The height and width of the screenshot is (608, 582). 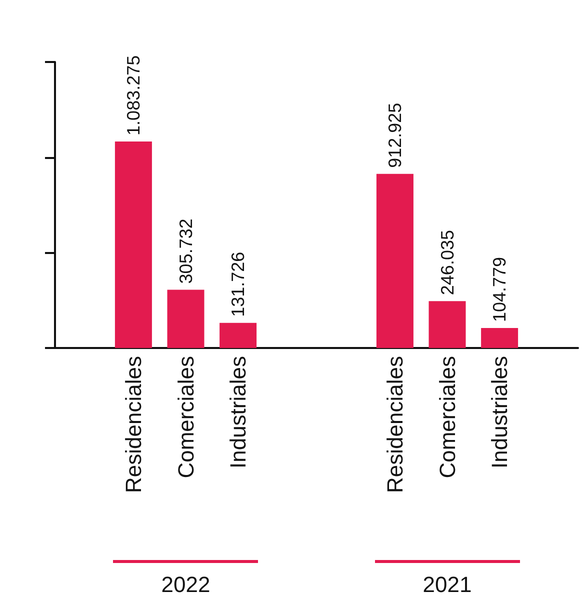 What do you see at coordinates (447, 585) in the screenshot?
I see `text: 2021` at bounding box center [447, 585].